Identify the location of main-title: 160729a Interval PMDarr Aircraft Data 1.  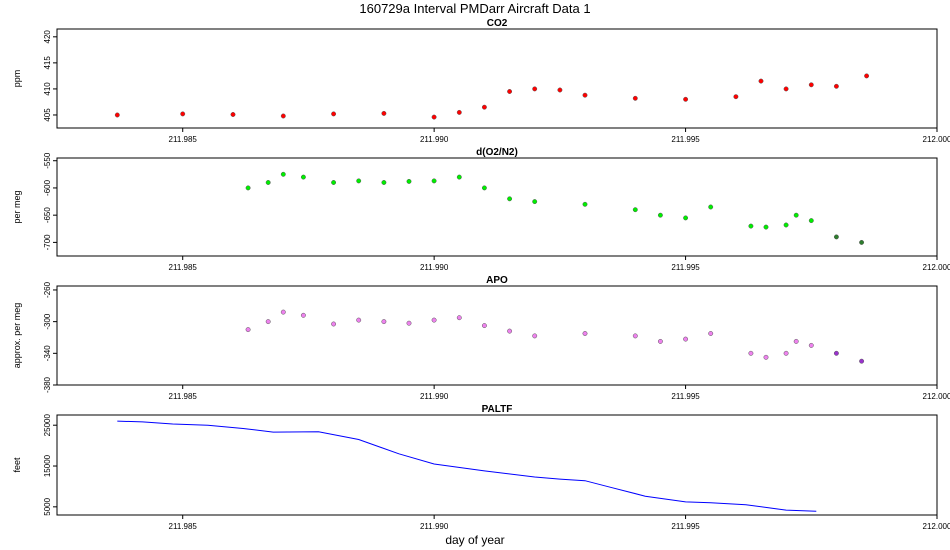
(474, 8).